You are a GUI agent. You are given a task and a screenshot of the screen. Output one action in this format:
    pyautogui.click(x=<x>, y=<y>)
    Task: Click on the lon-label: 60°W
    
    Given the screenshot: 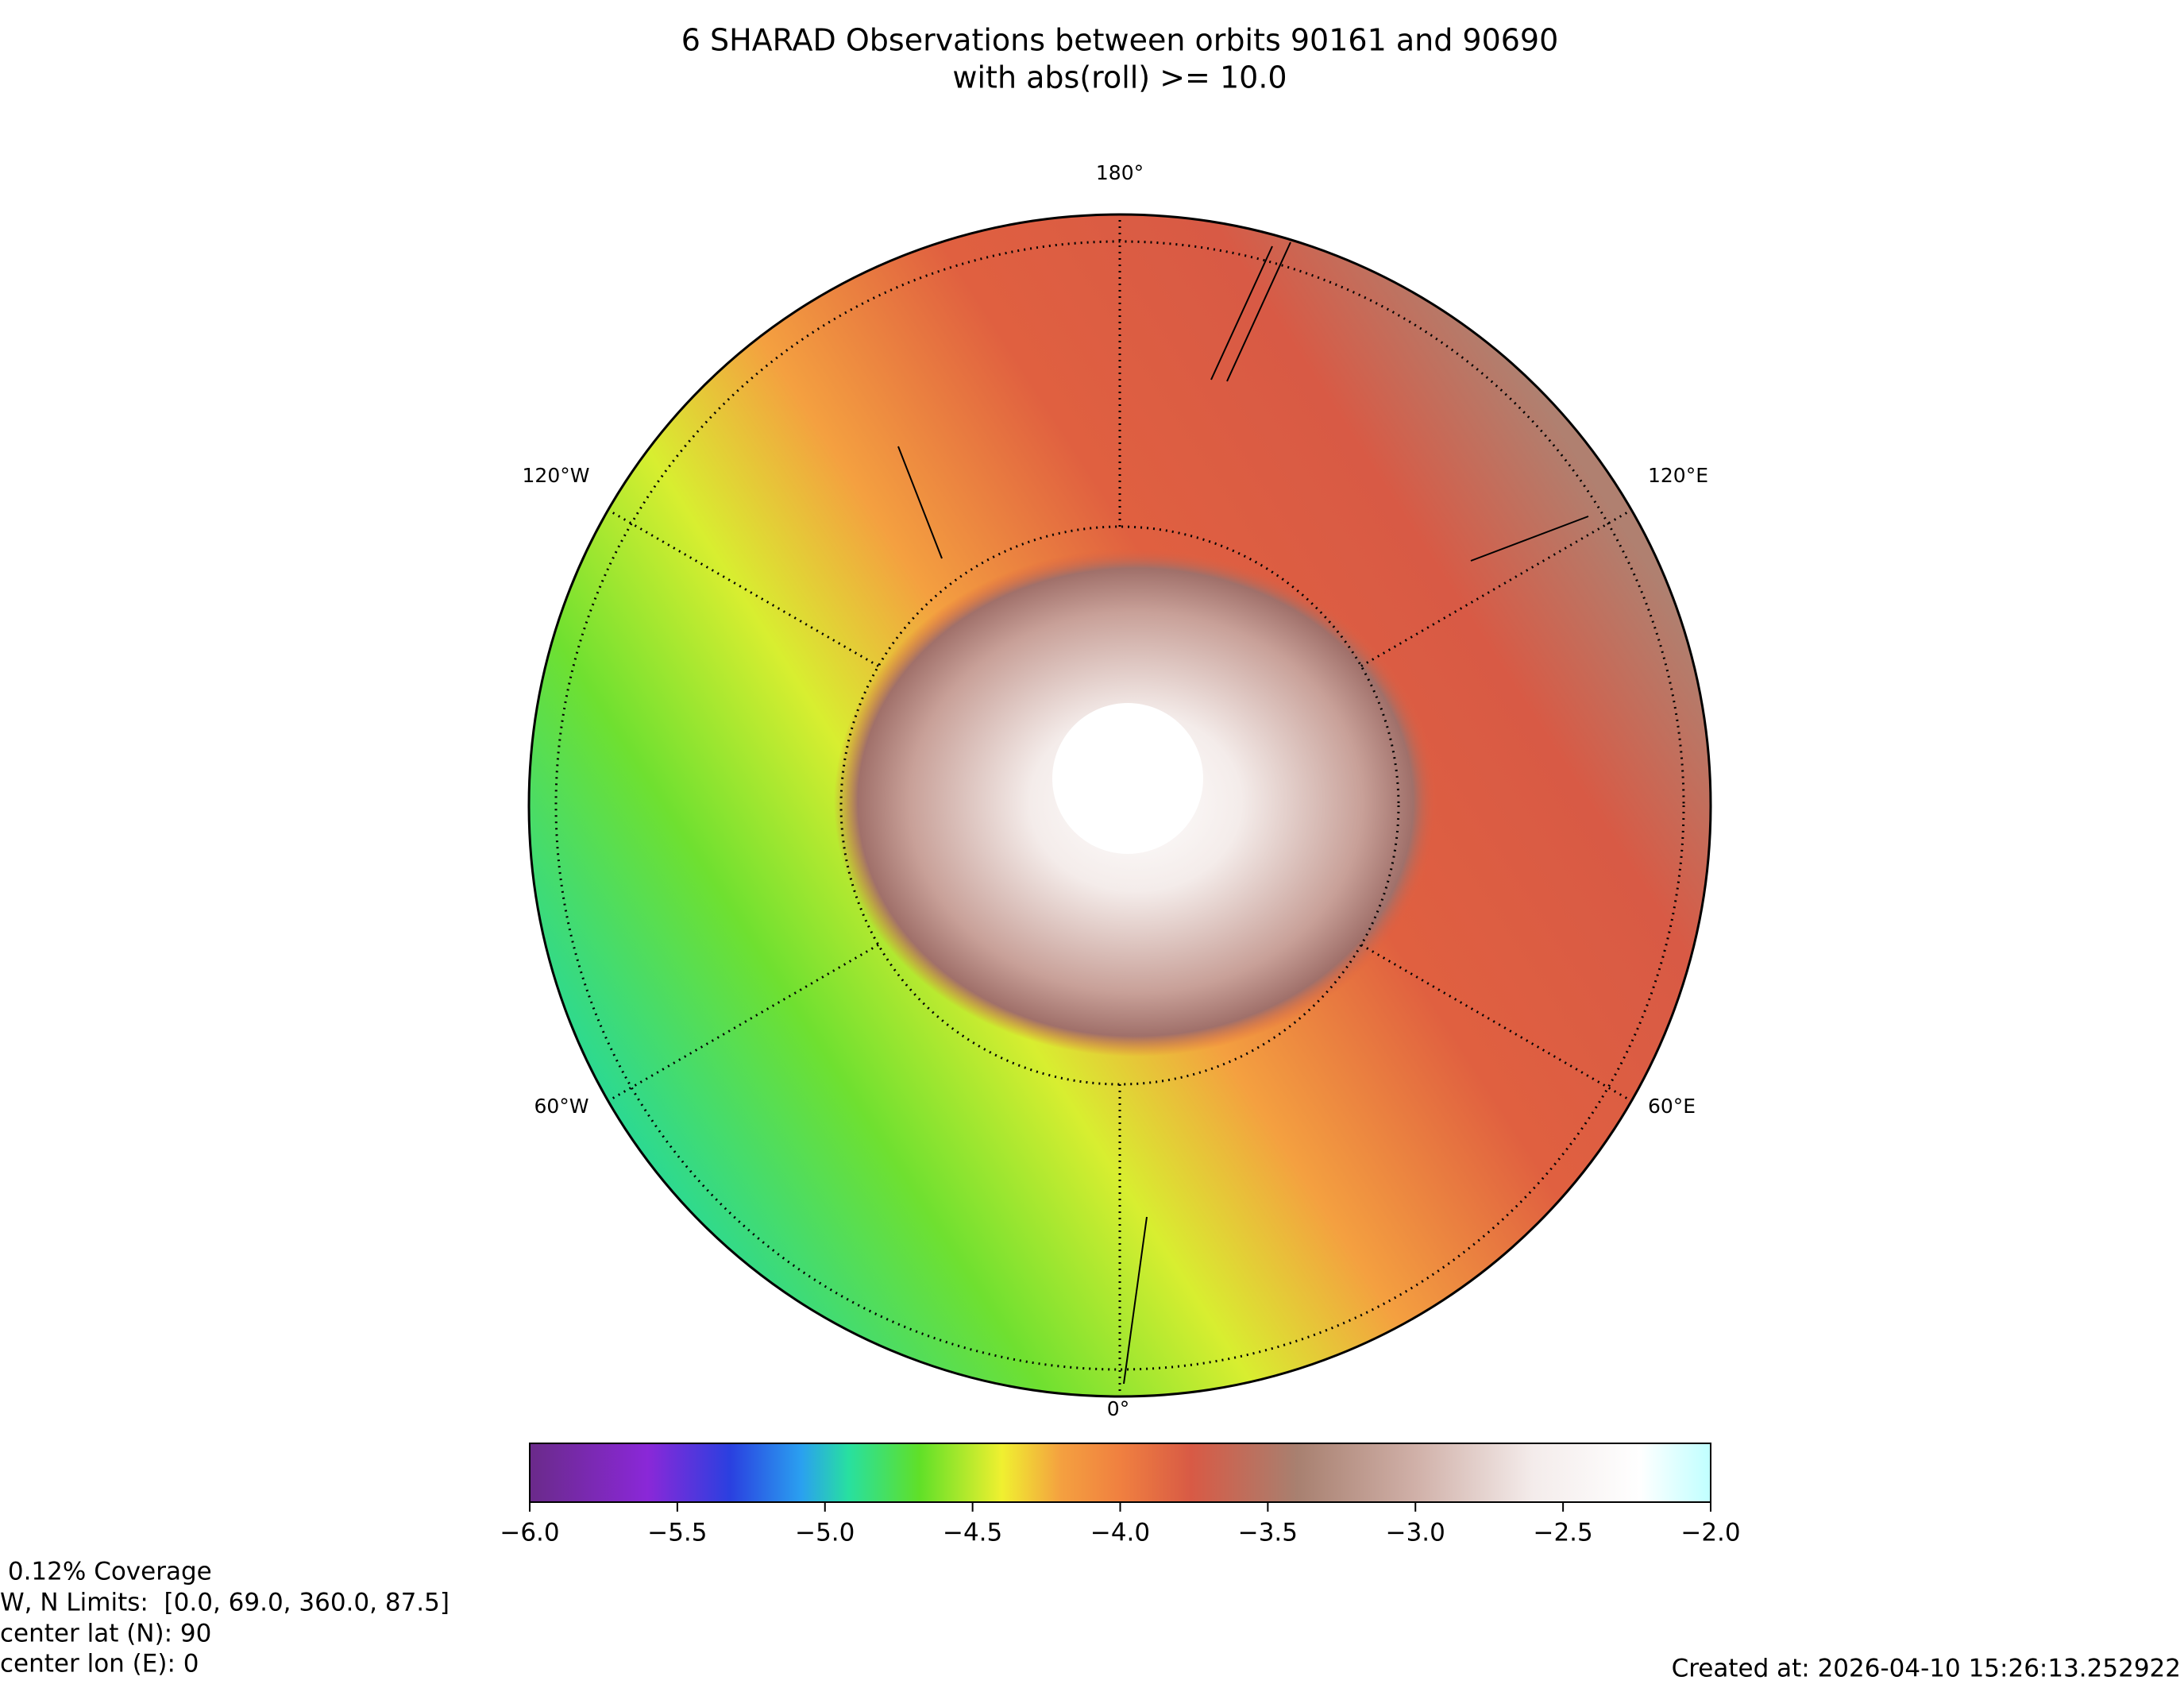 What is the action you would take?
    pyautogui.click(x=561, y=1106)
    